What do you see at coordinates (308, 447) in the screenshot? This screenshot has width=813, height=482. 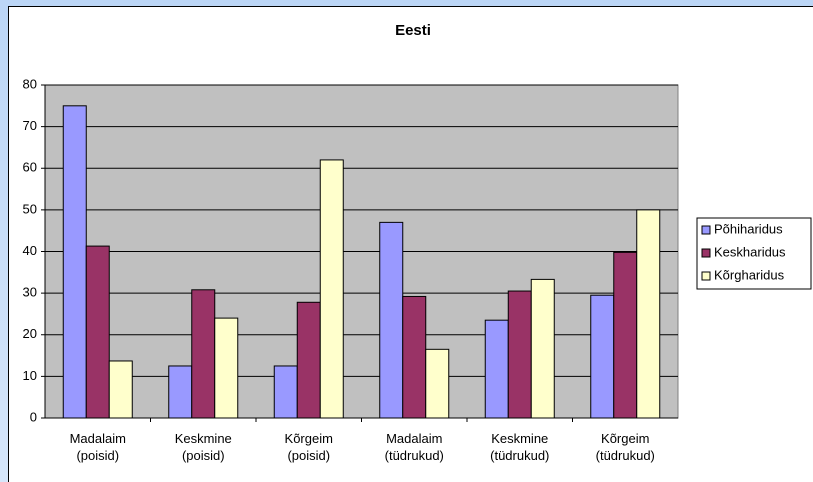 I see `x-tick-label: Kõrgeim (poisid)` at bounding box center [308, 447].